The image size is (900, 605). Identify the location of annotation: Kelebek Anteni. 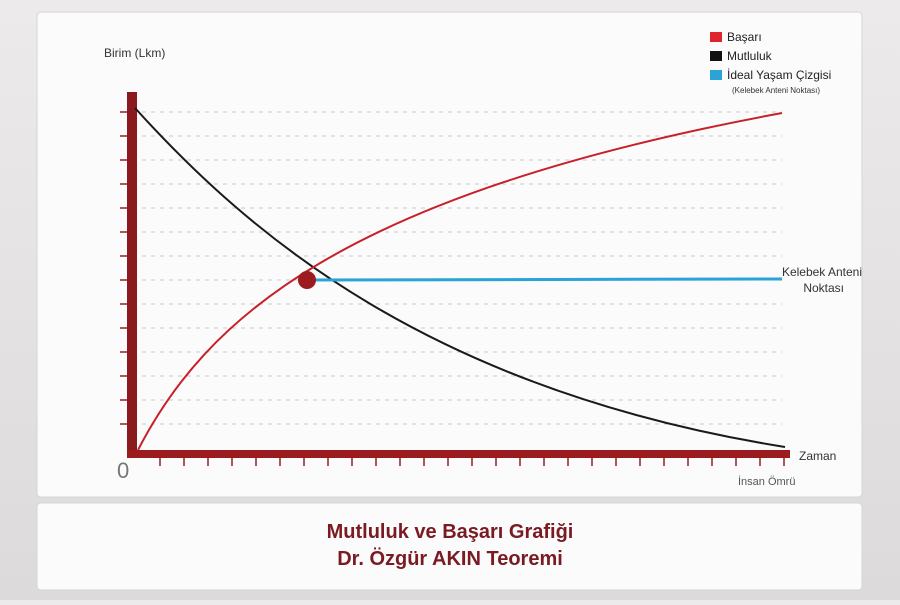
(822, 272).